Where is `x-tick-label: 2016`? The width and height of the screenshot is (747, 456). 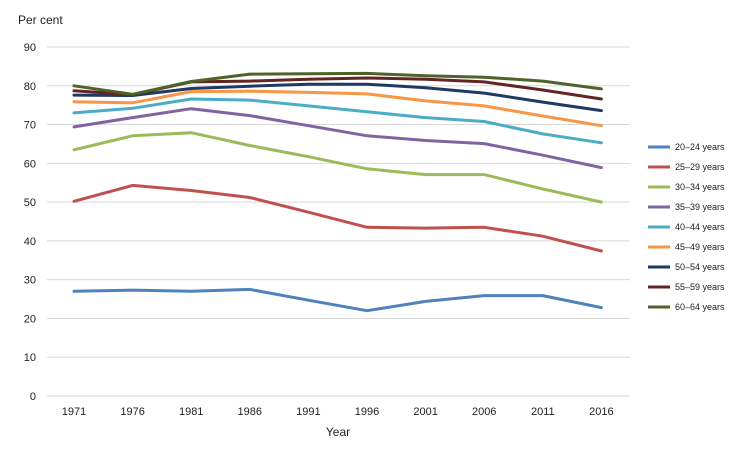
x-tick-label: 2016 is located at coordinates (601, 412).